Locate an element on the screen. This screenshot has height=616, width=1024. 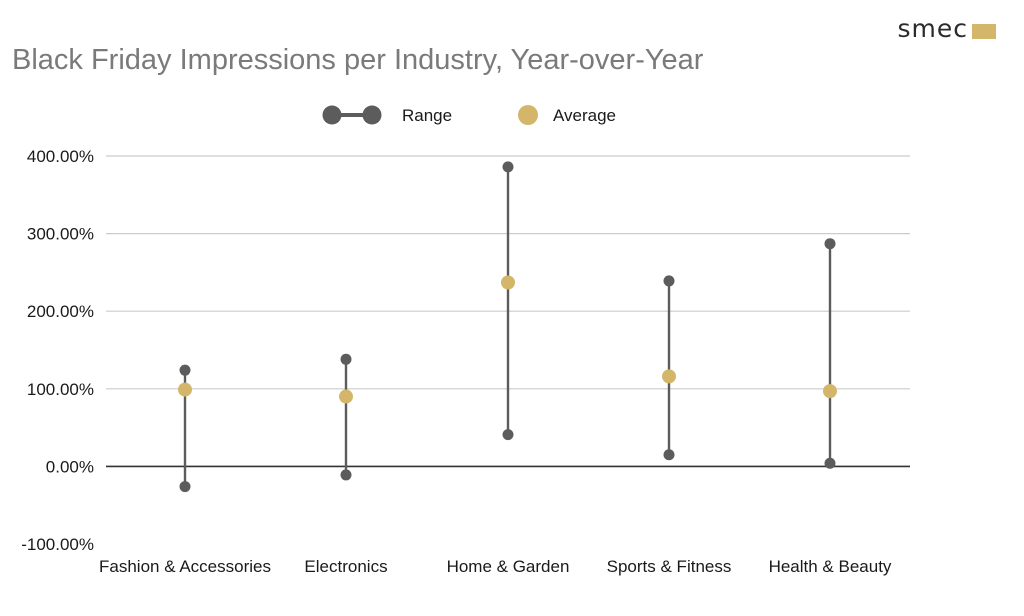
y-tick-label: 200.00% is located at coordinates (60, 311).